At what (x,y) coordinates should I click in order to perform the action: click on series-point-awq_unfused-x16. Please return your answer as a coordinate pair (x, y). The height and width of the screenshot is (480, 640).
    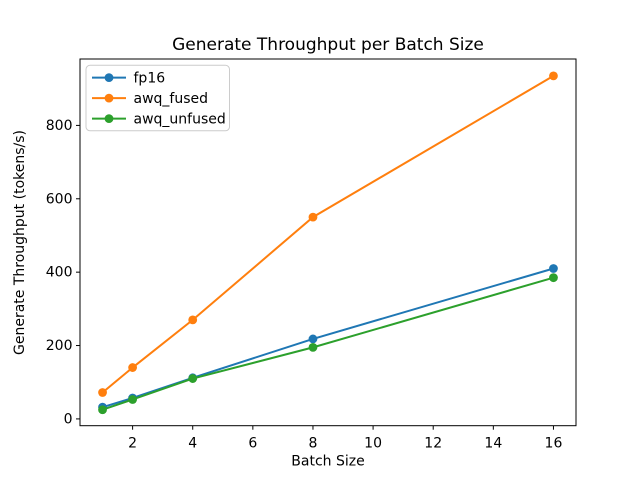
    Looking at the image, I should click on (553, 278).